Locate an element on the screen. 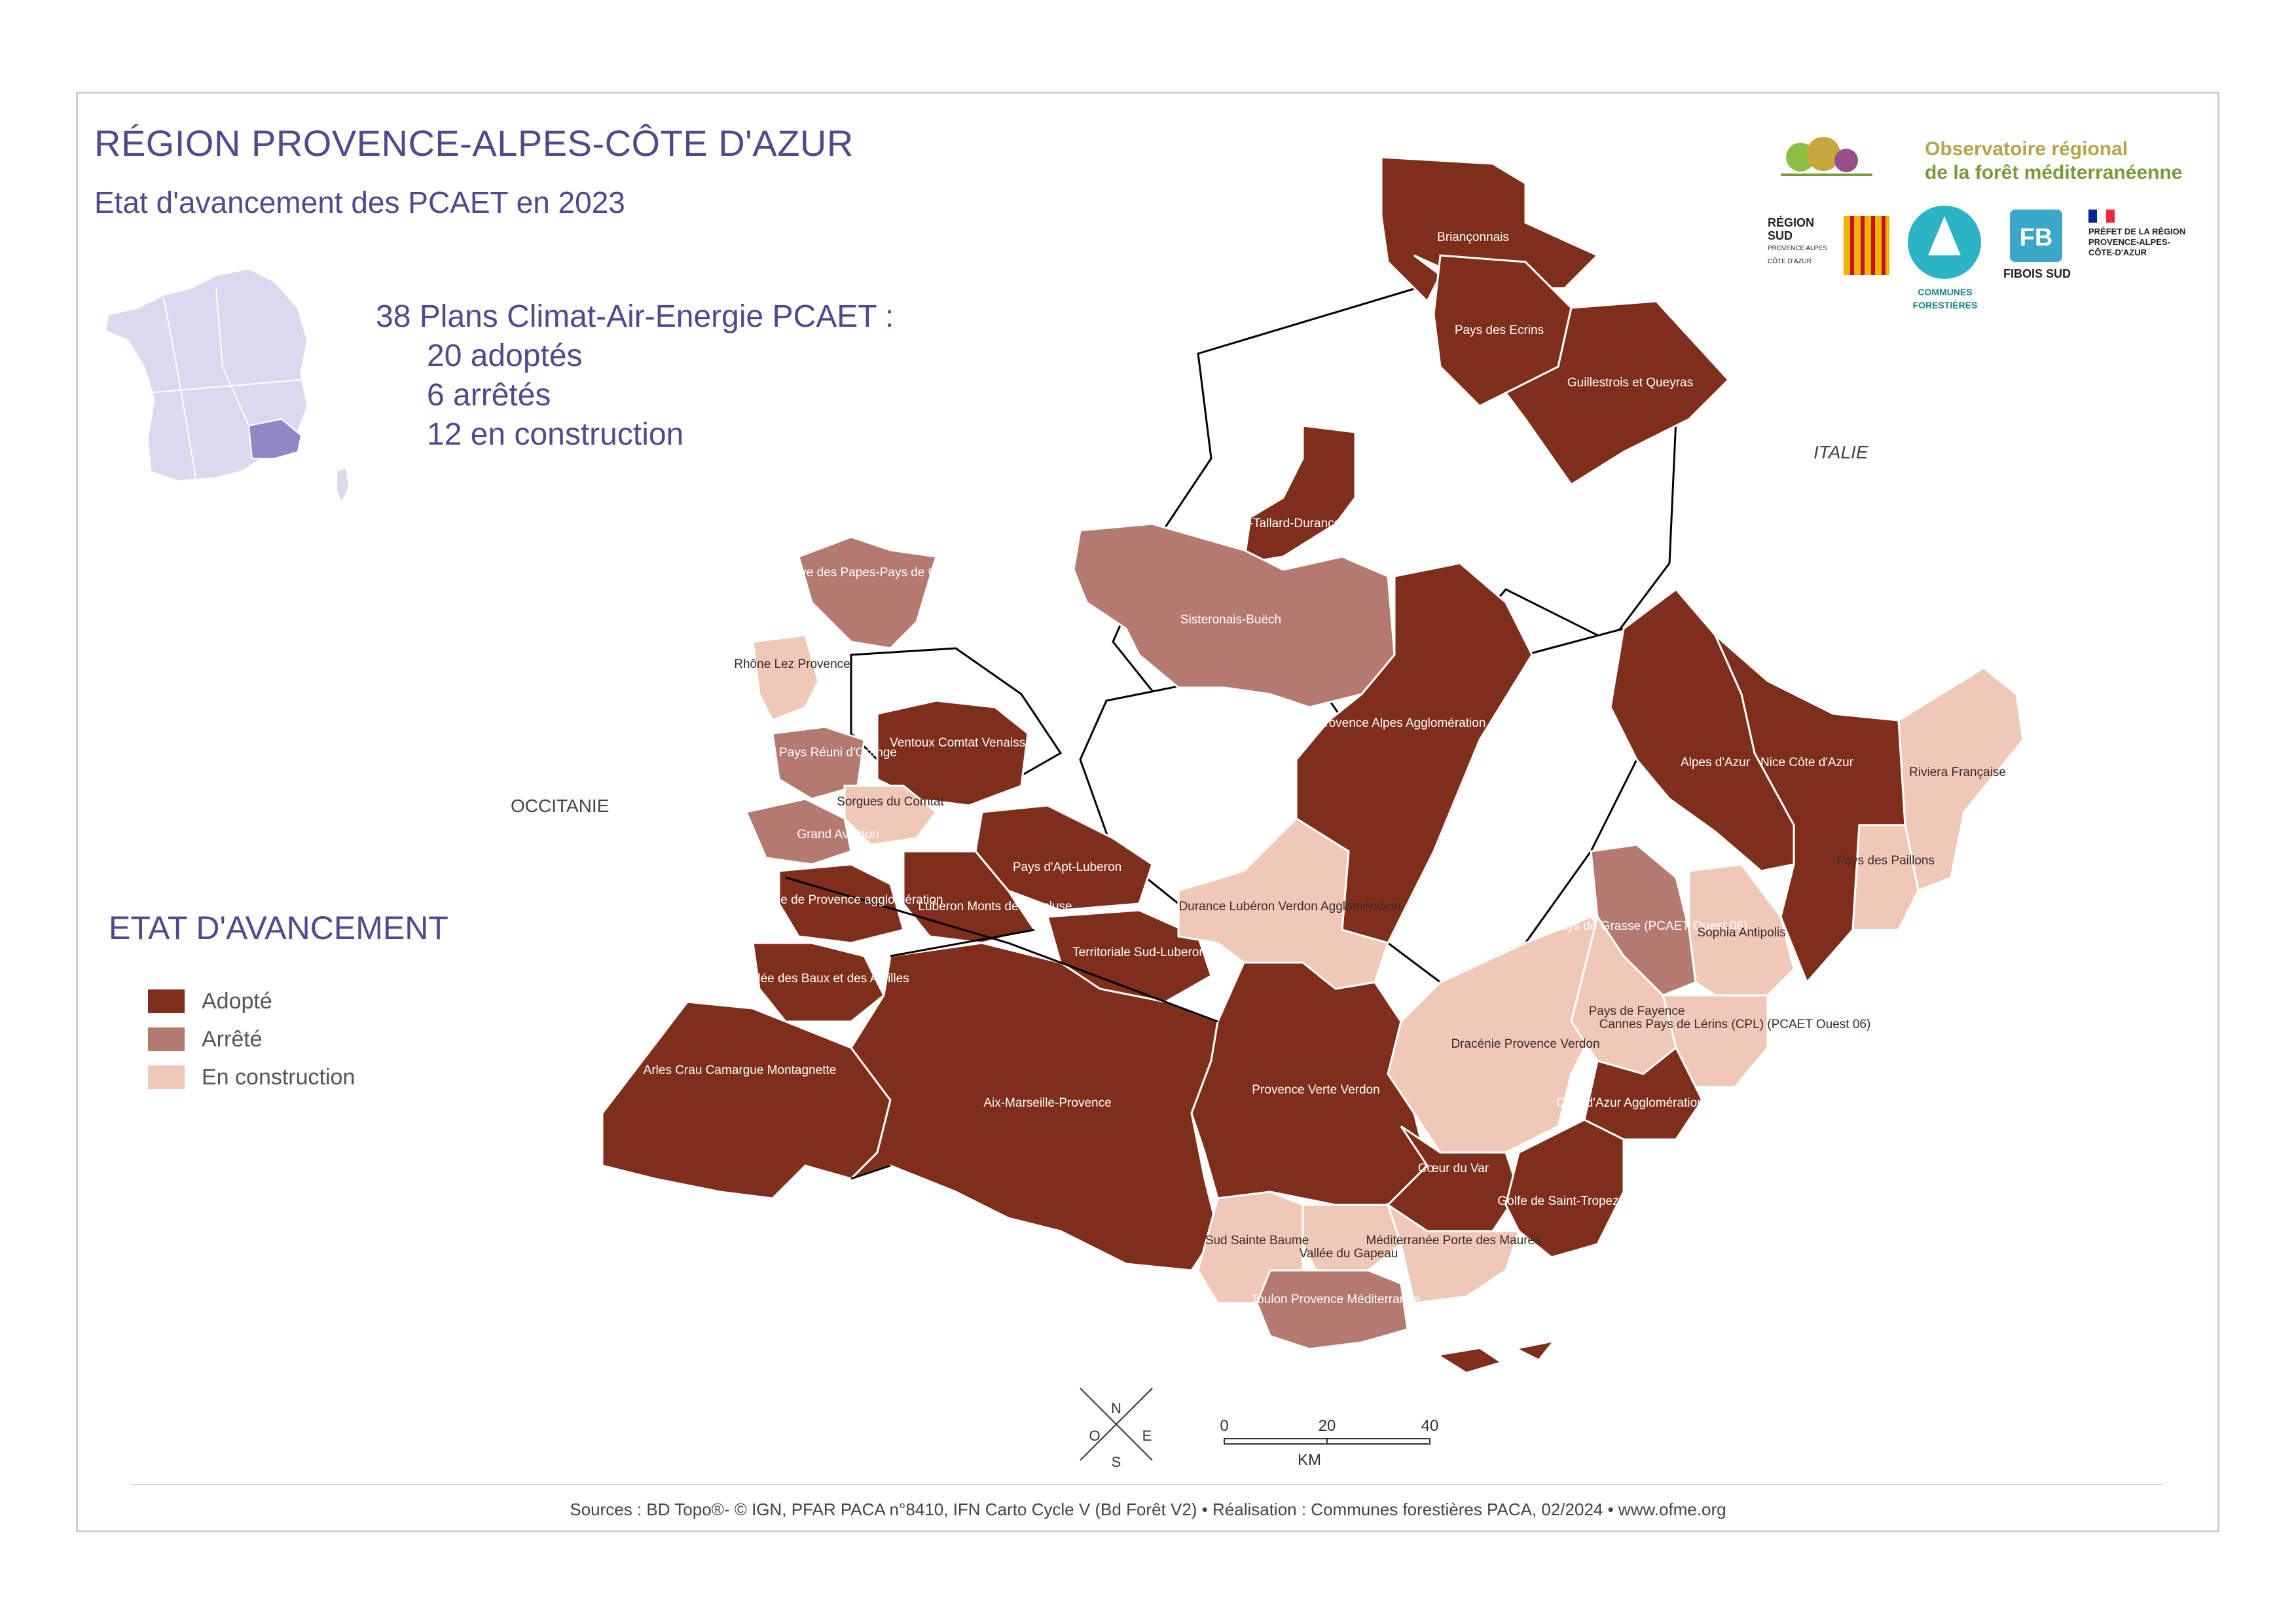 The image size is (2296, 1624). legend-item-adopted: Adopté is located at coordinates (251, 1001).